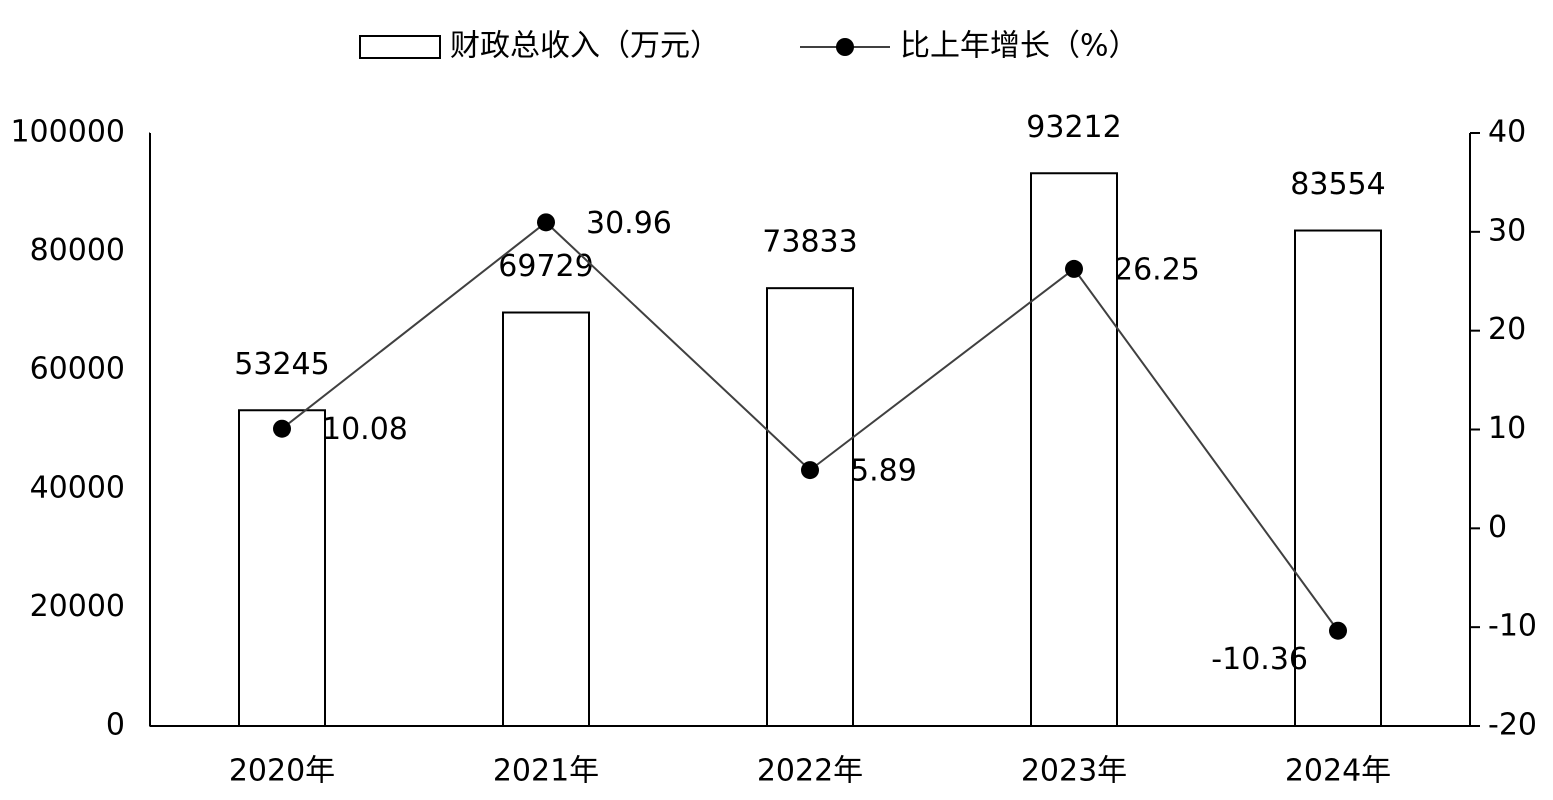  Describe the element at coordinates (1338, 771) in the screenshot. I see `x-tick-label: 2024年` at that location.